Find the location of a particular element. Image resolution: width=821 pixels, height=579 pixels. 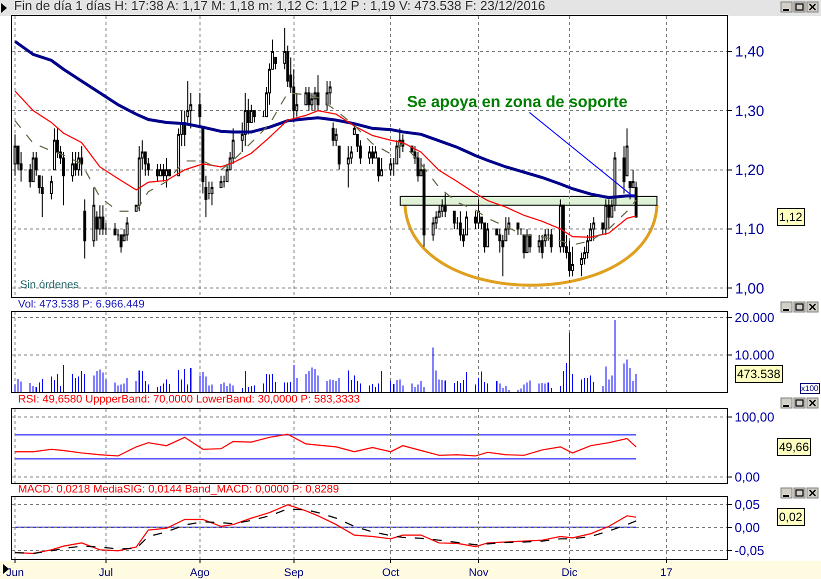

x-tick-label: Nov is located at coordinates (478, 573).